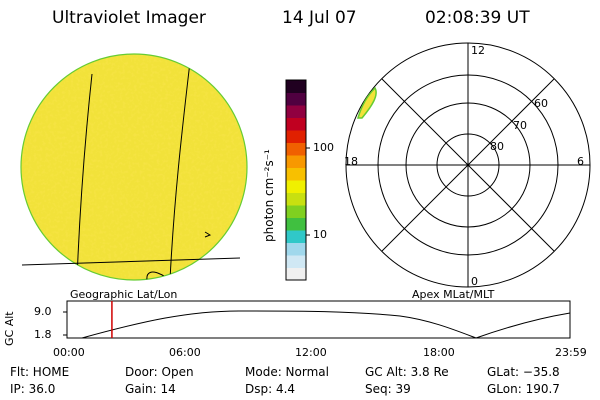 The image size is (600, 400). I want to click on status-gain: Gain: 14, so click(150, 389).